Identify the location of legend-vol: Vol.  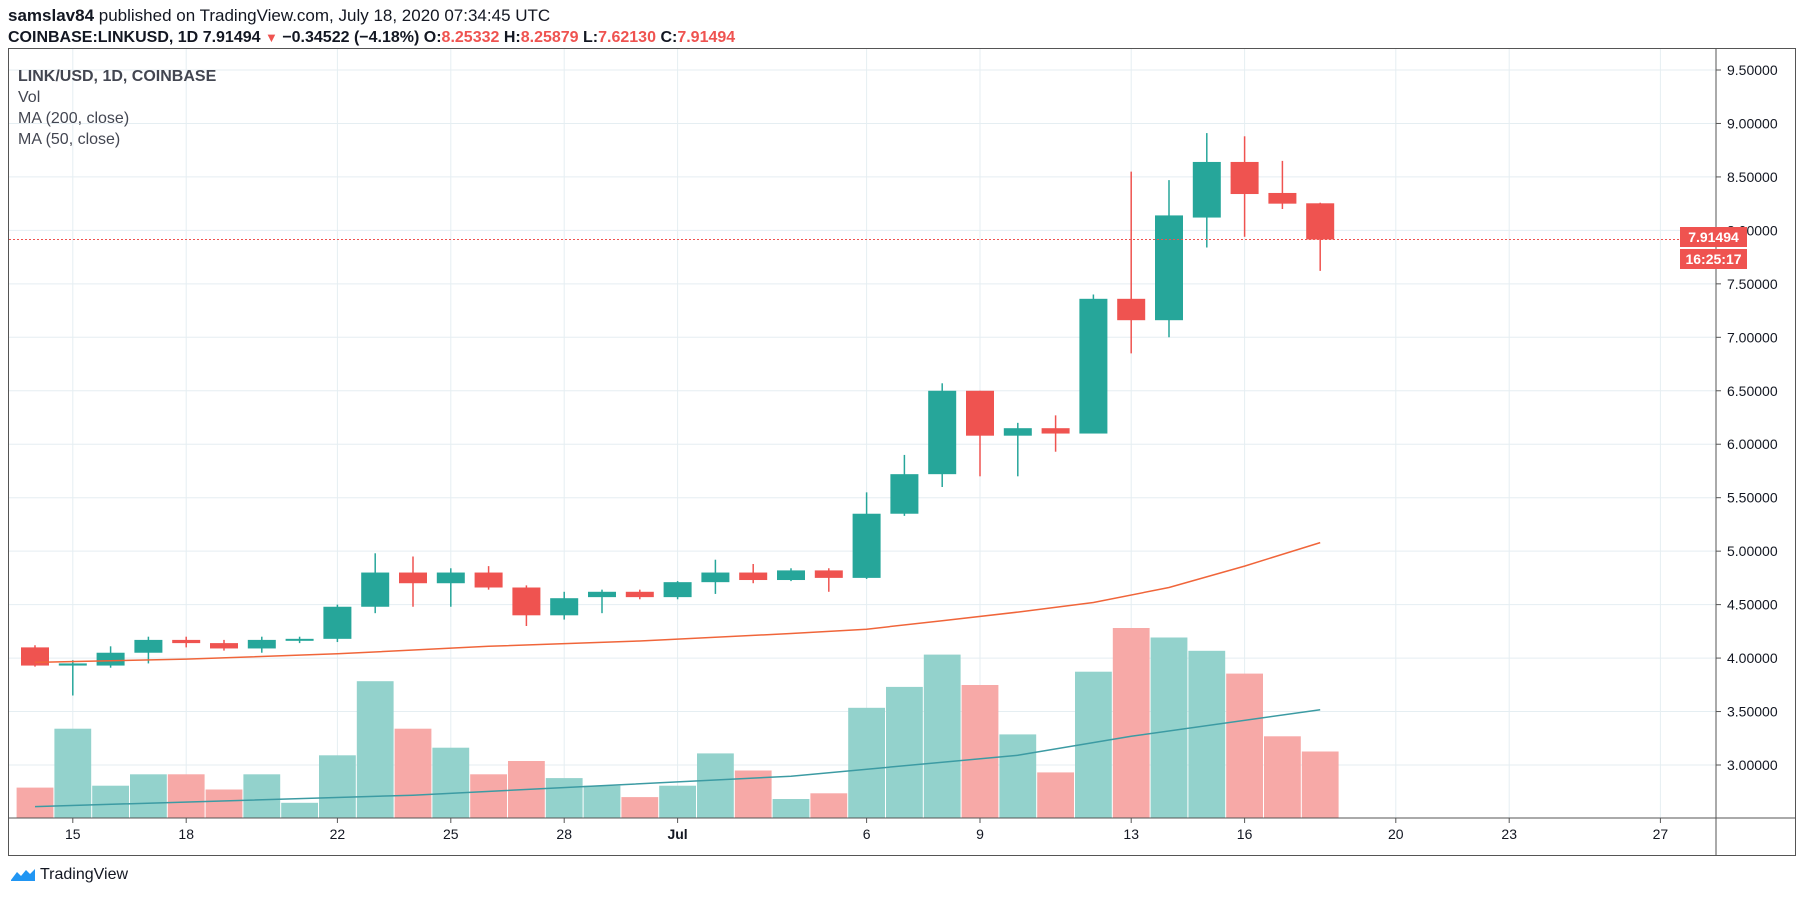
(29, 97).